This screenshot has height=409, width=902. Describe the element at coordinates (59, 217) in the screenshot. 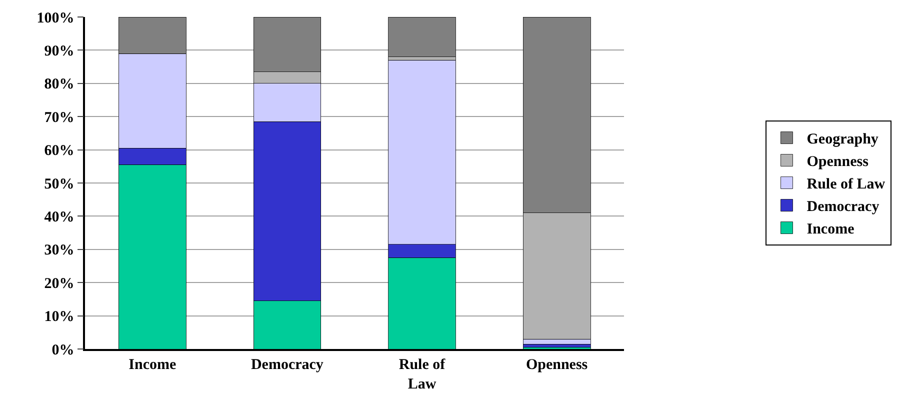

I see `y-tick-label: 40%` at that location.